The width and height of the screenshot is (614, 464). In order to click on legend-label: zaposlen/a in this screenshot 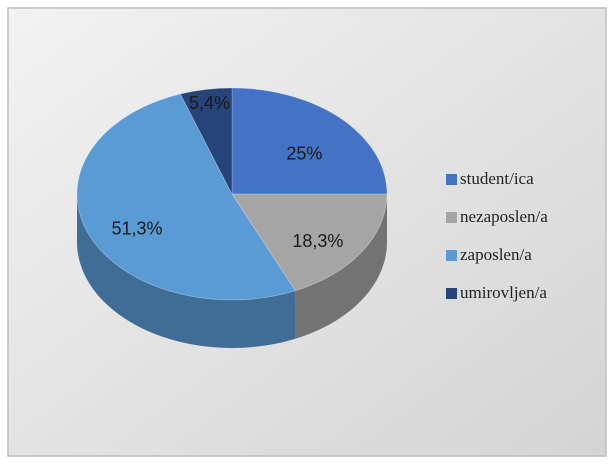, I will do `click(496, 254)`.